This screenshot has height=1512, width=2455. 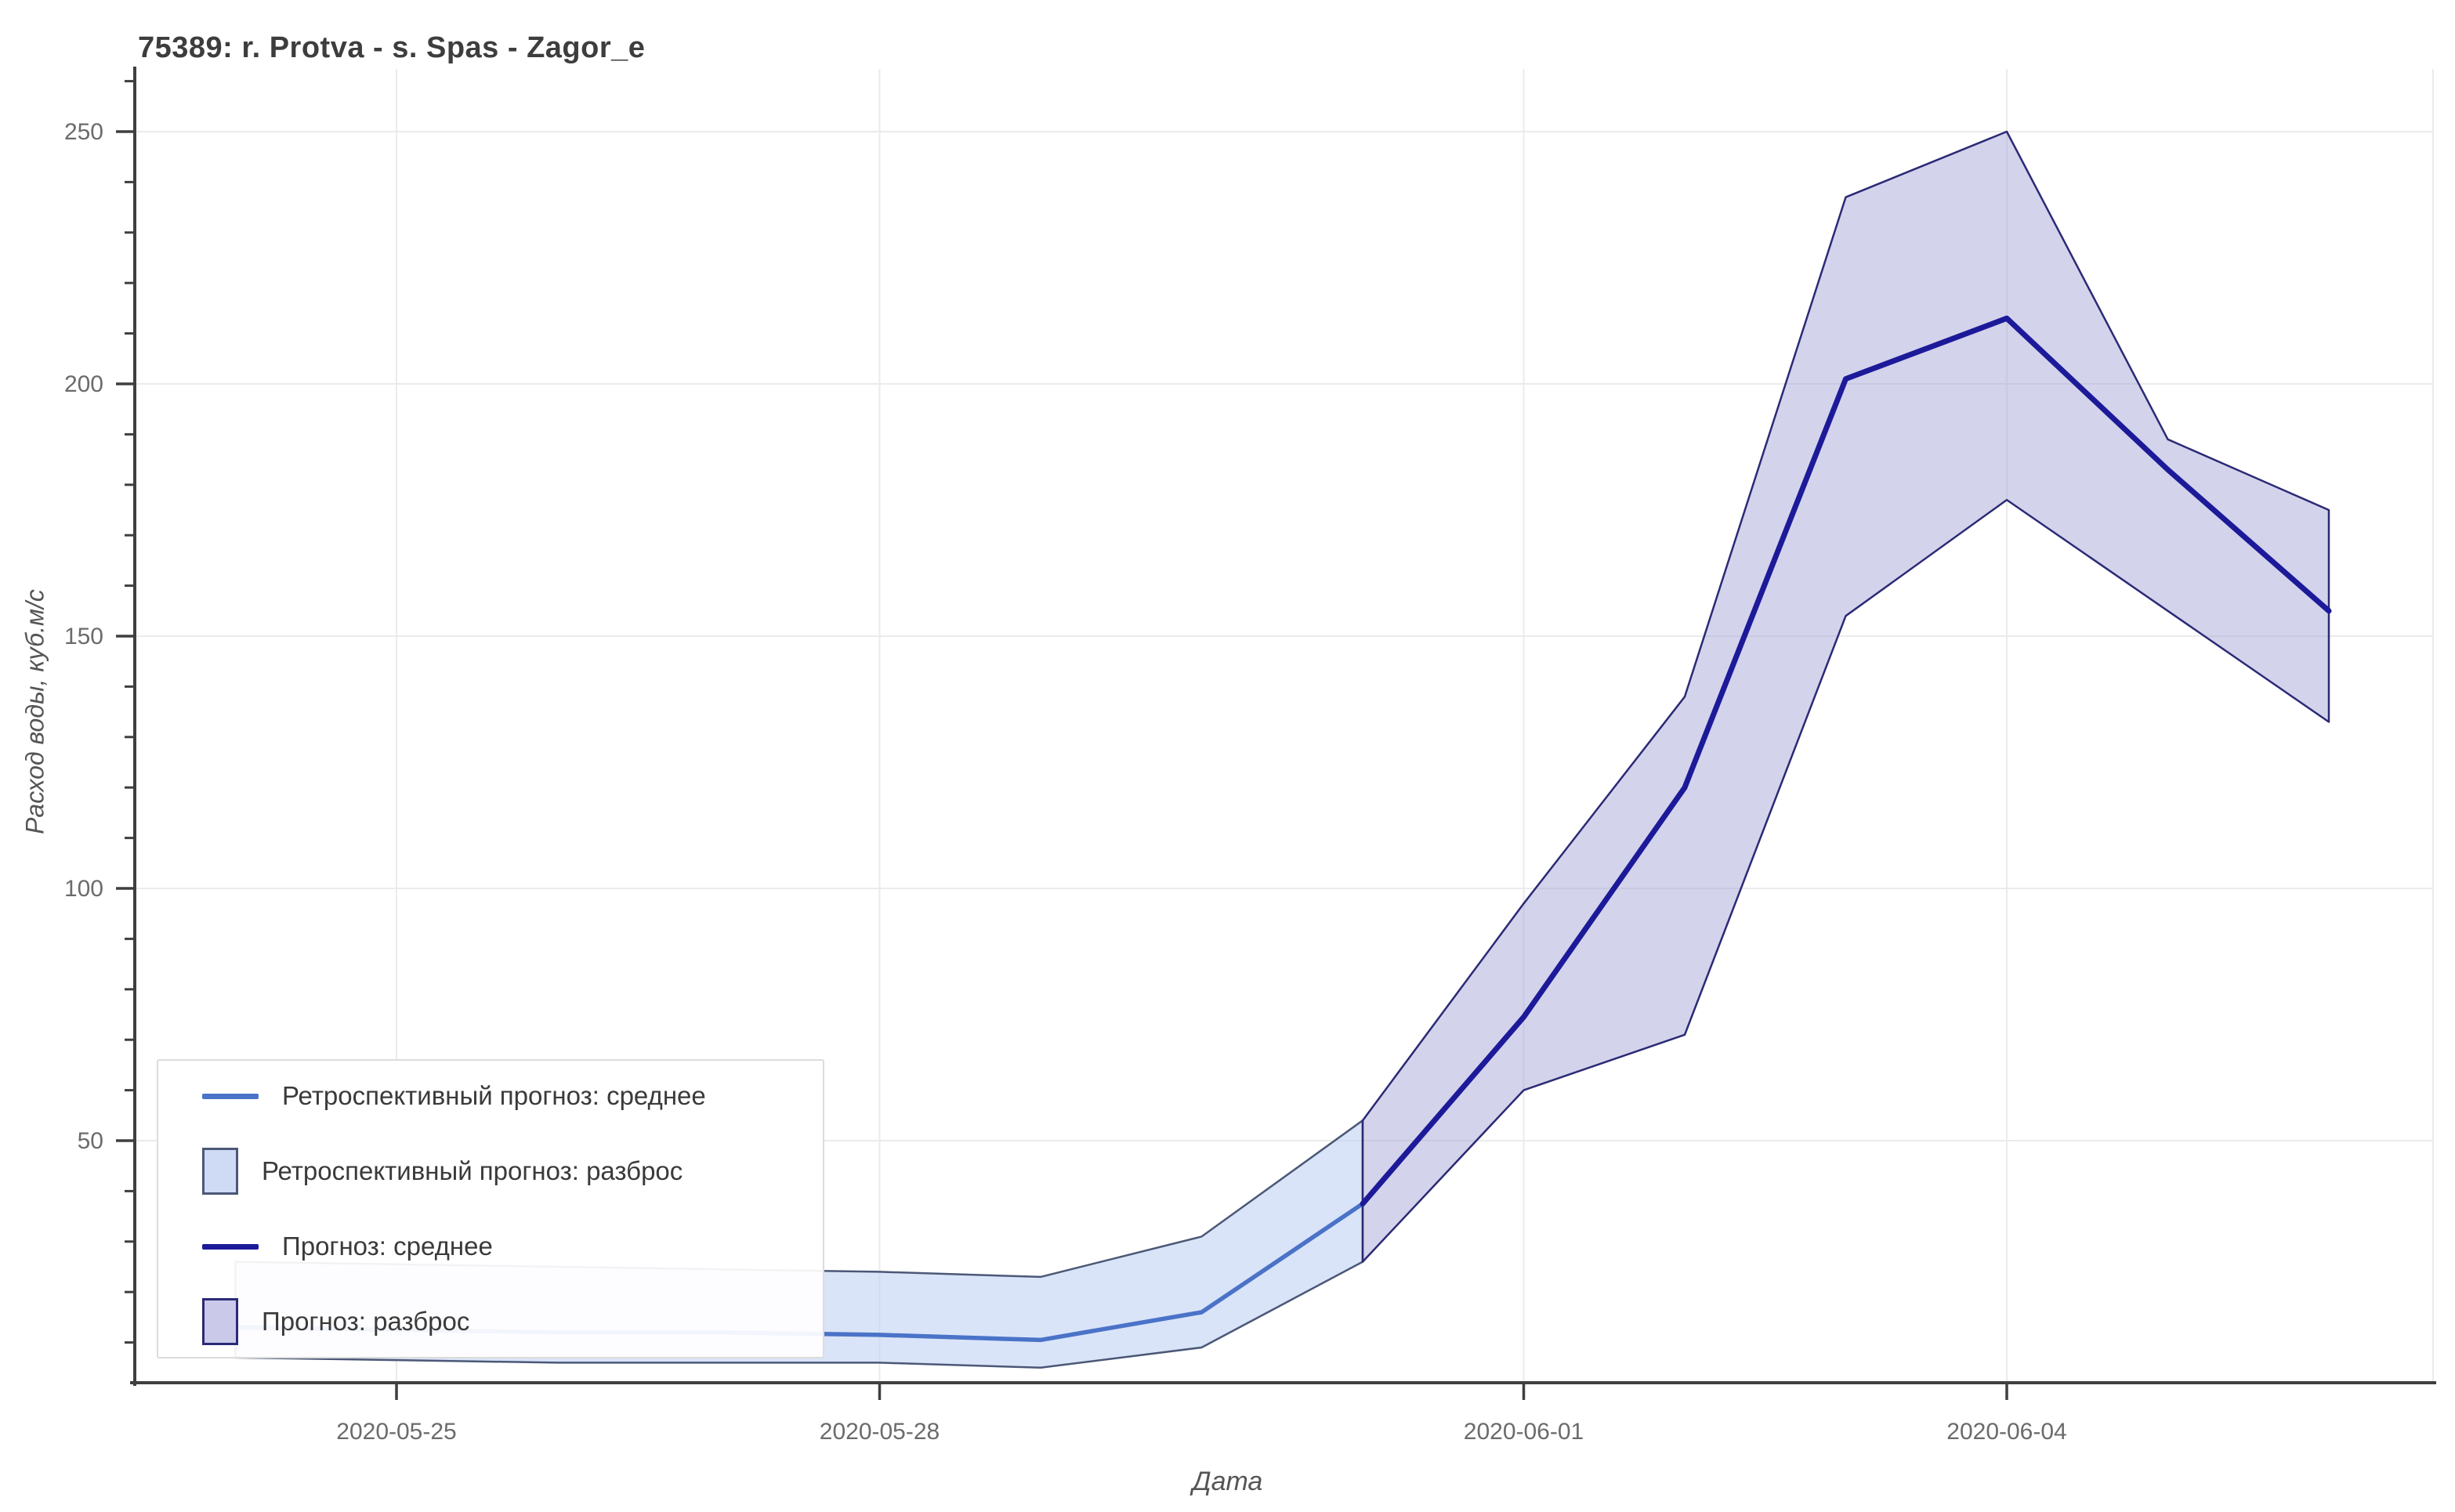 What do you see at coordinates (387, 1247) in the screenshot?
I see `legend-label: Прогноз: среднее` at bounding box center [387, 1247].